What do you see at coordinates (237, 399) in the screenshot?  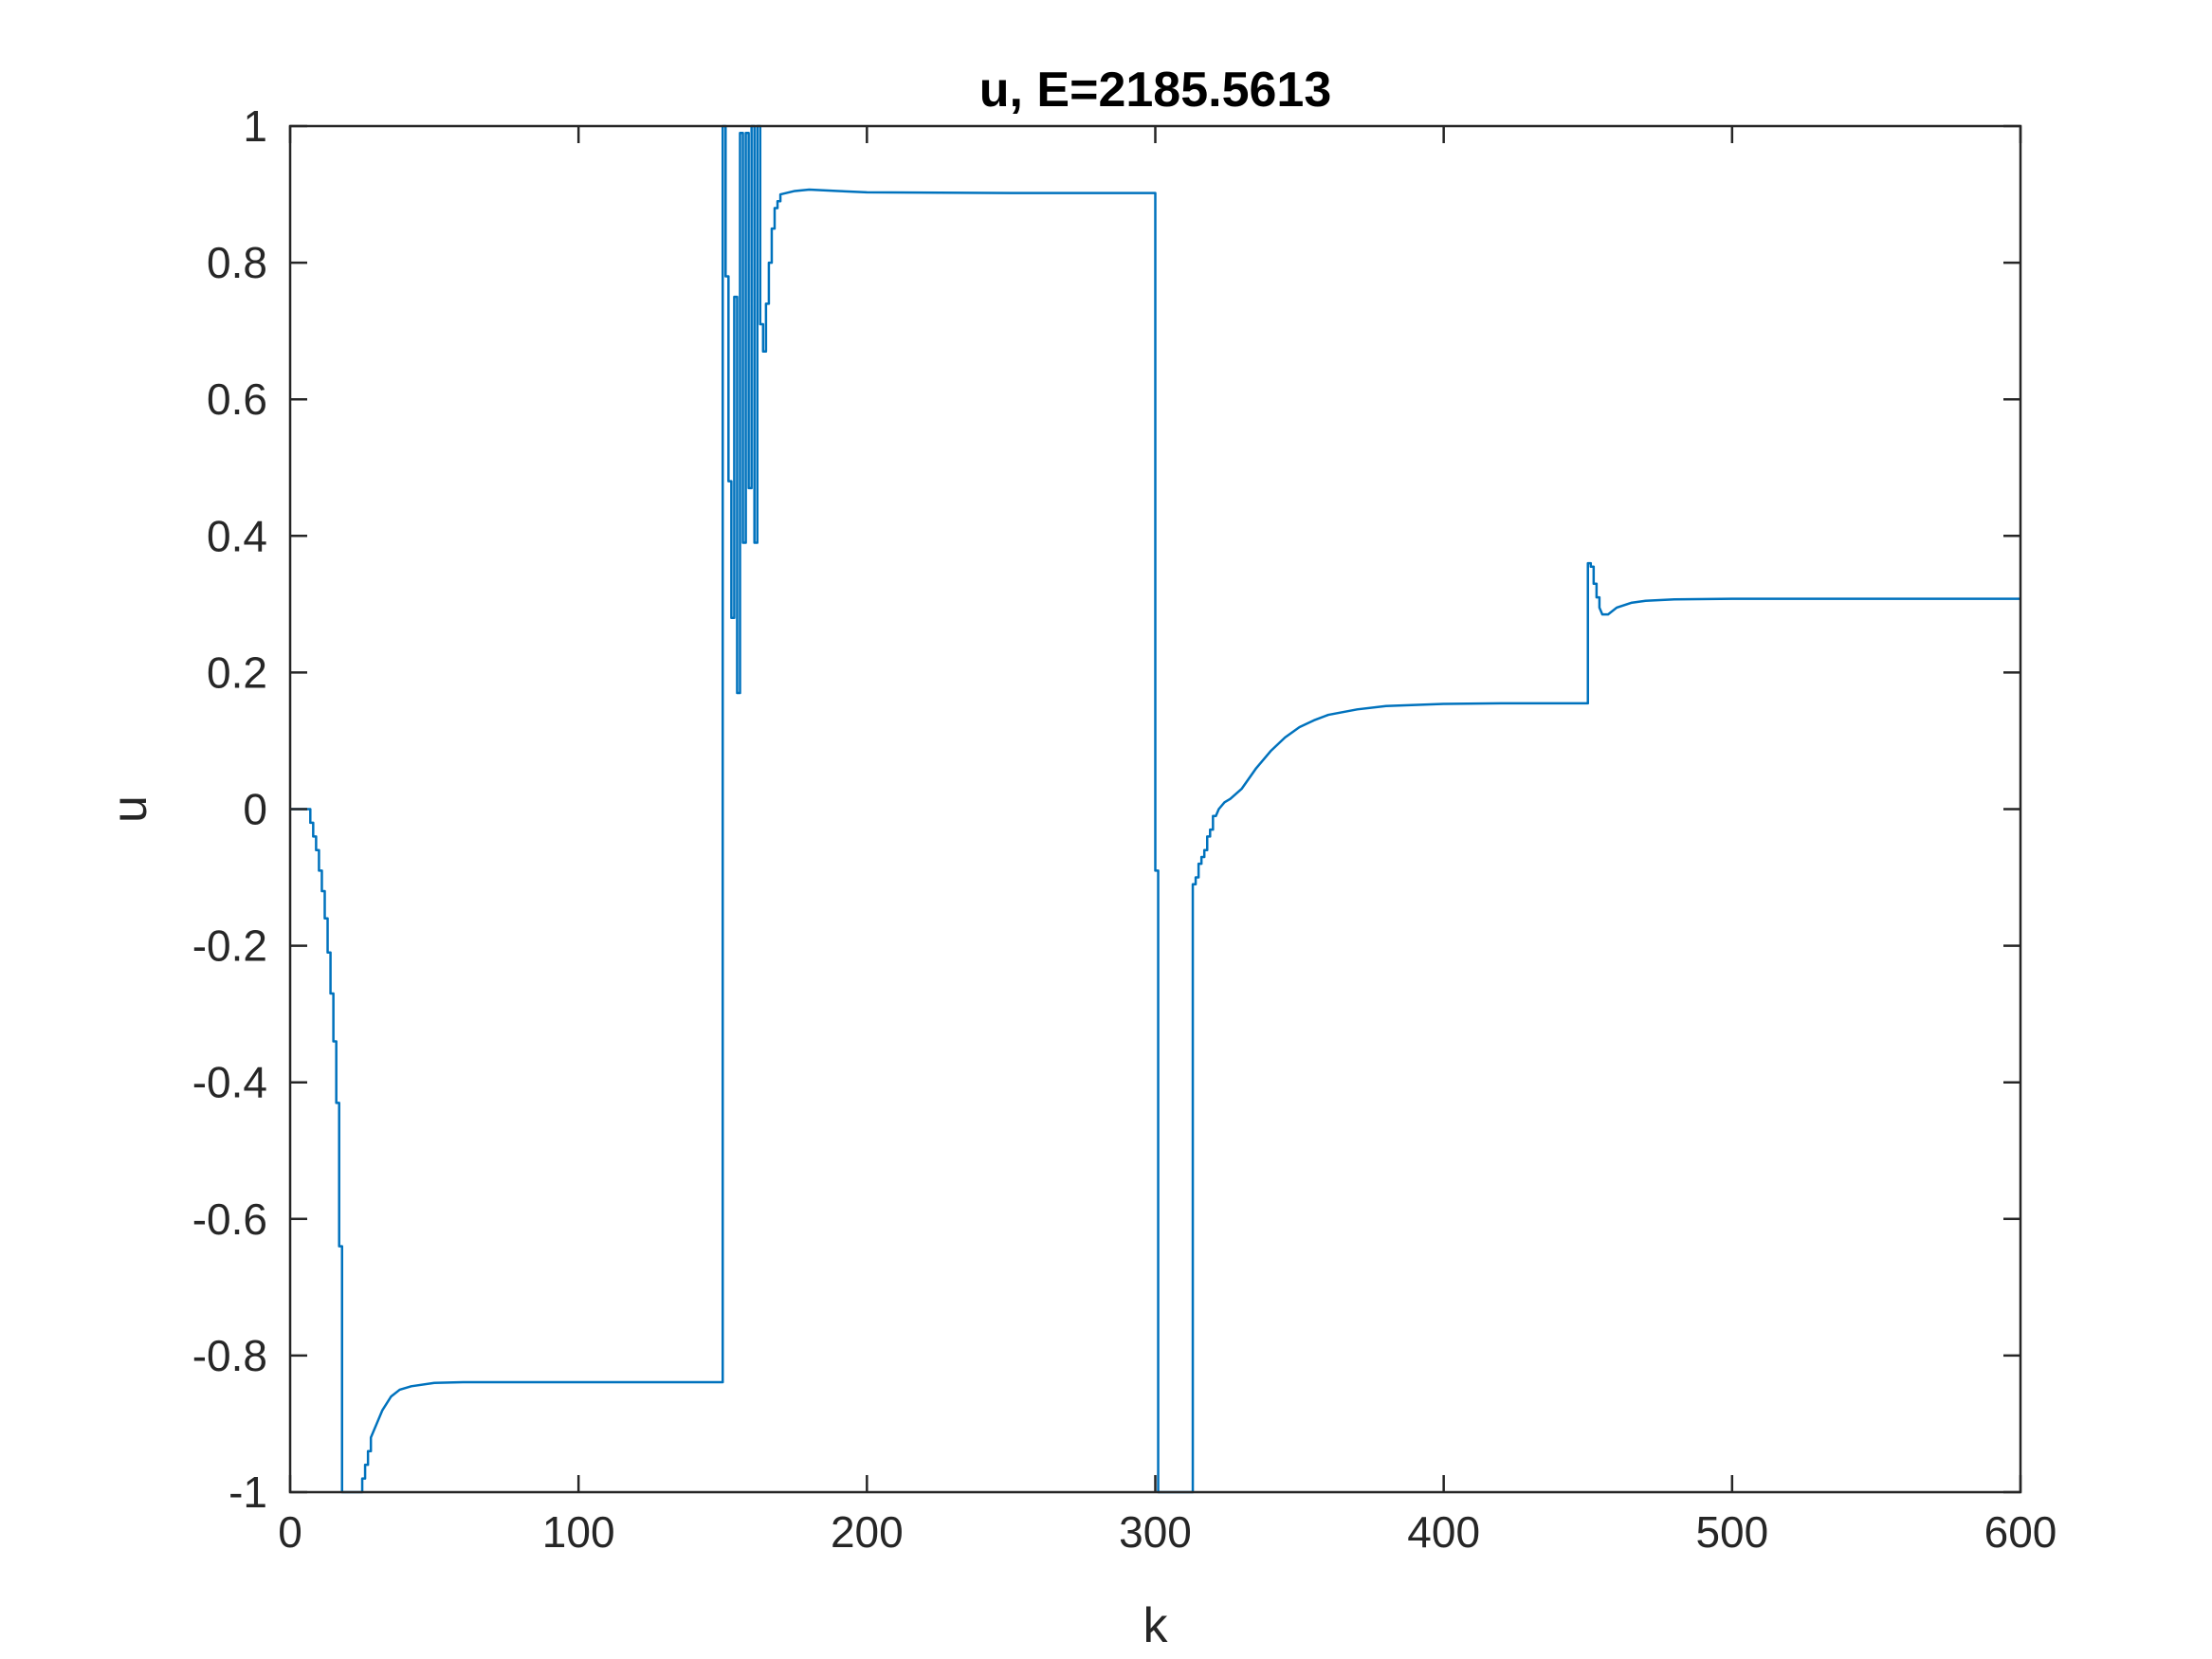 I see `y-tick-label: 0.6` at bounding box center [237, 399].